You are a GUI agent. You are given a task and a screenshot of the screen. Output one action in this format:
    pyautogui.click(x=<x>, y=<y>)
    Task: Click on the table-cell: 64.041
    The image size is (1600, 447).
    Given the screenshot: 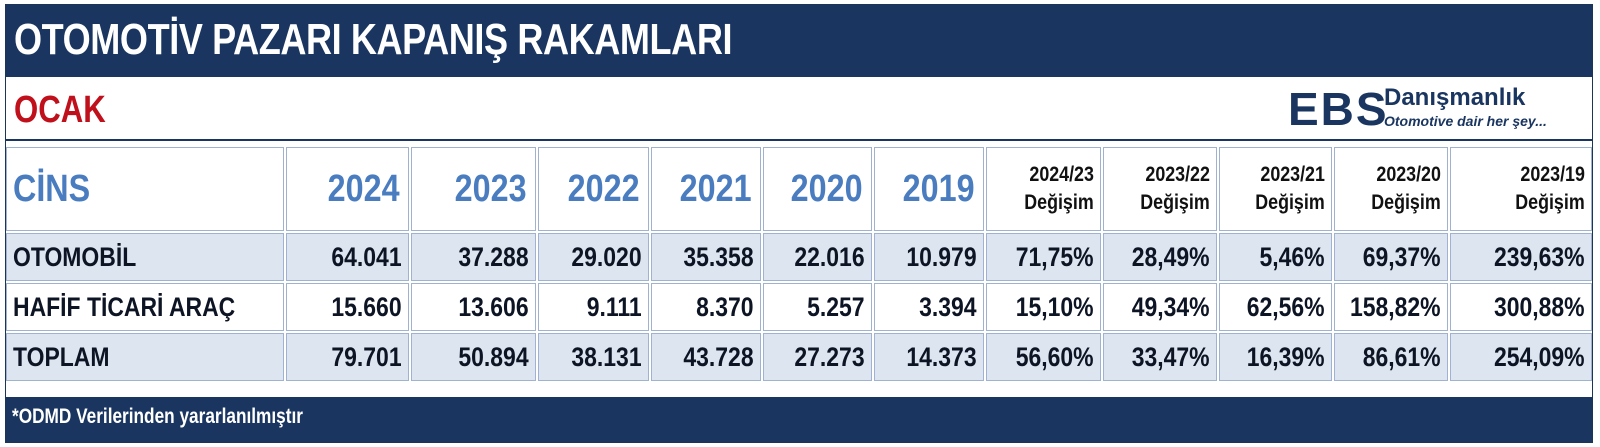 What is the action you would take?
    pyautogui.click(x=347, y=257)
    